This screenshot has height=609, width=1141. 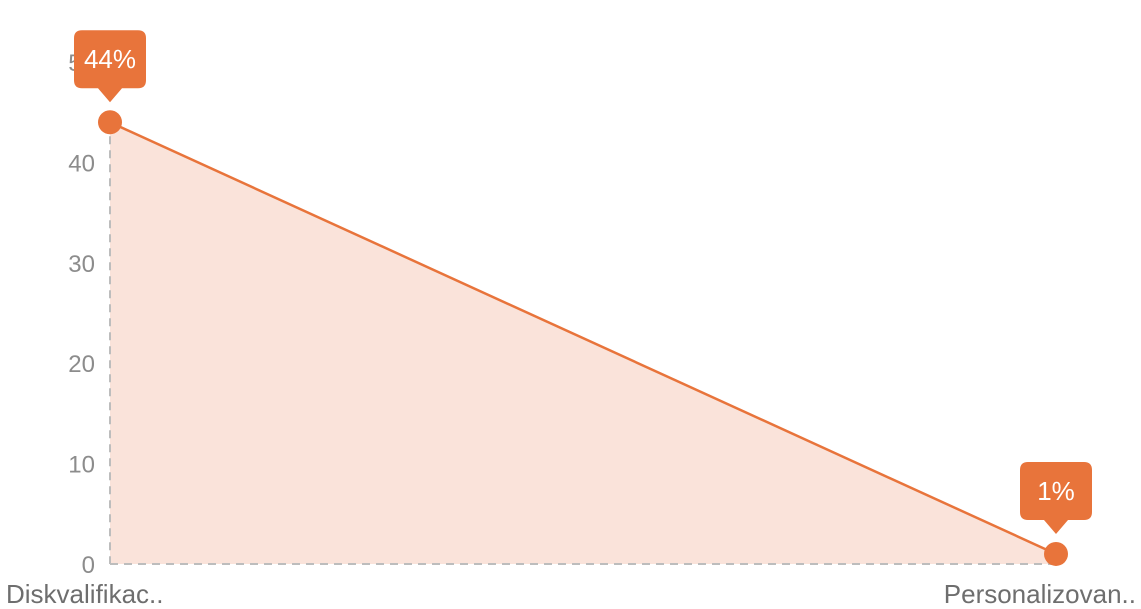 I want to click on x-category-label: Personalizovan.., so click(x=1040, y=594).